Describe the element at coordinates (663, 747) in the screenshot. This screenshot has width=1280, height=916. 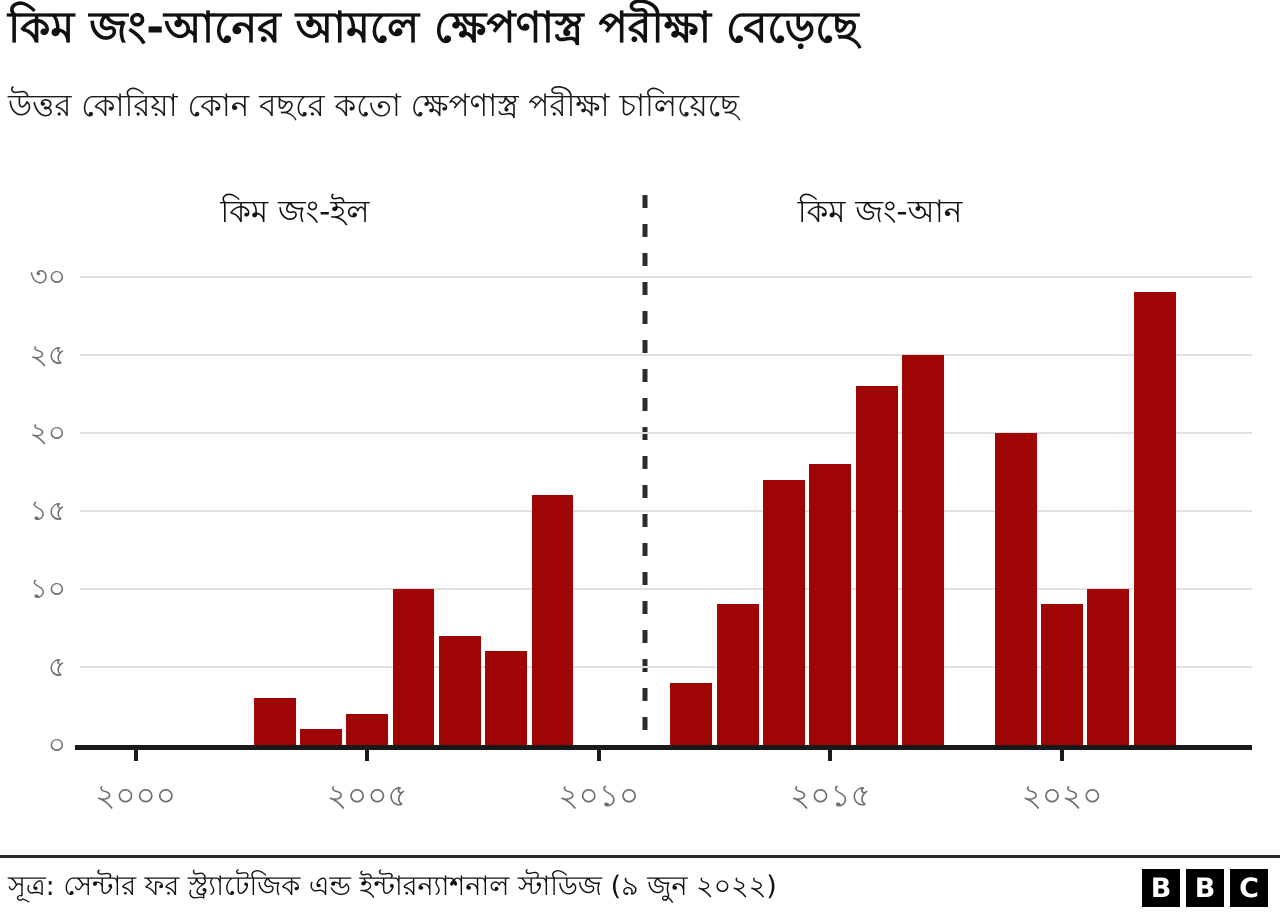
I see `x-axis-baseline` at that location.